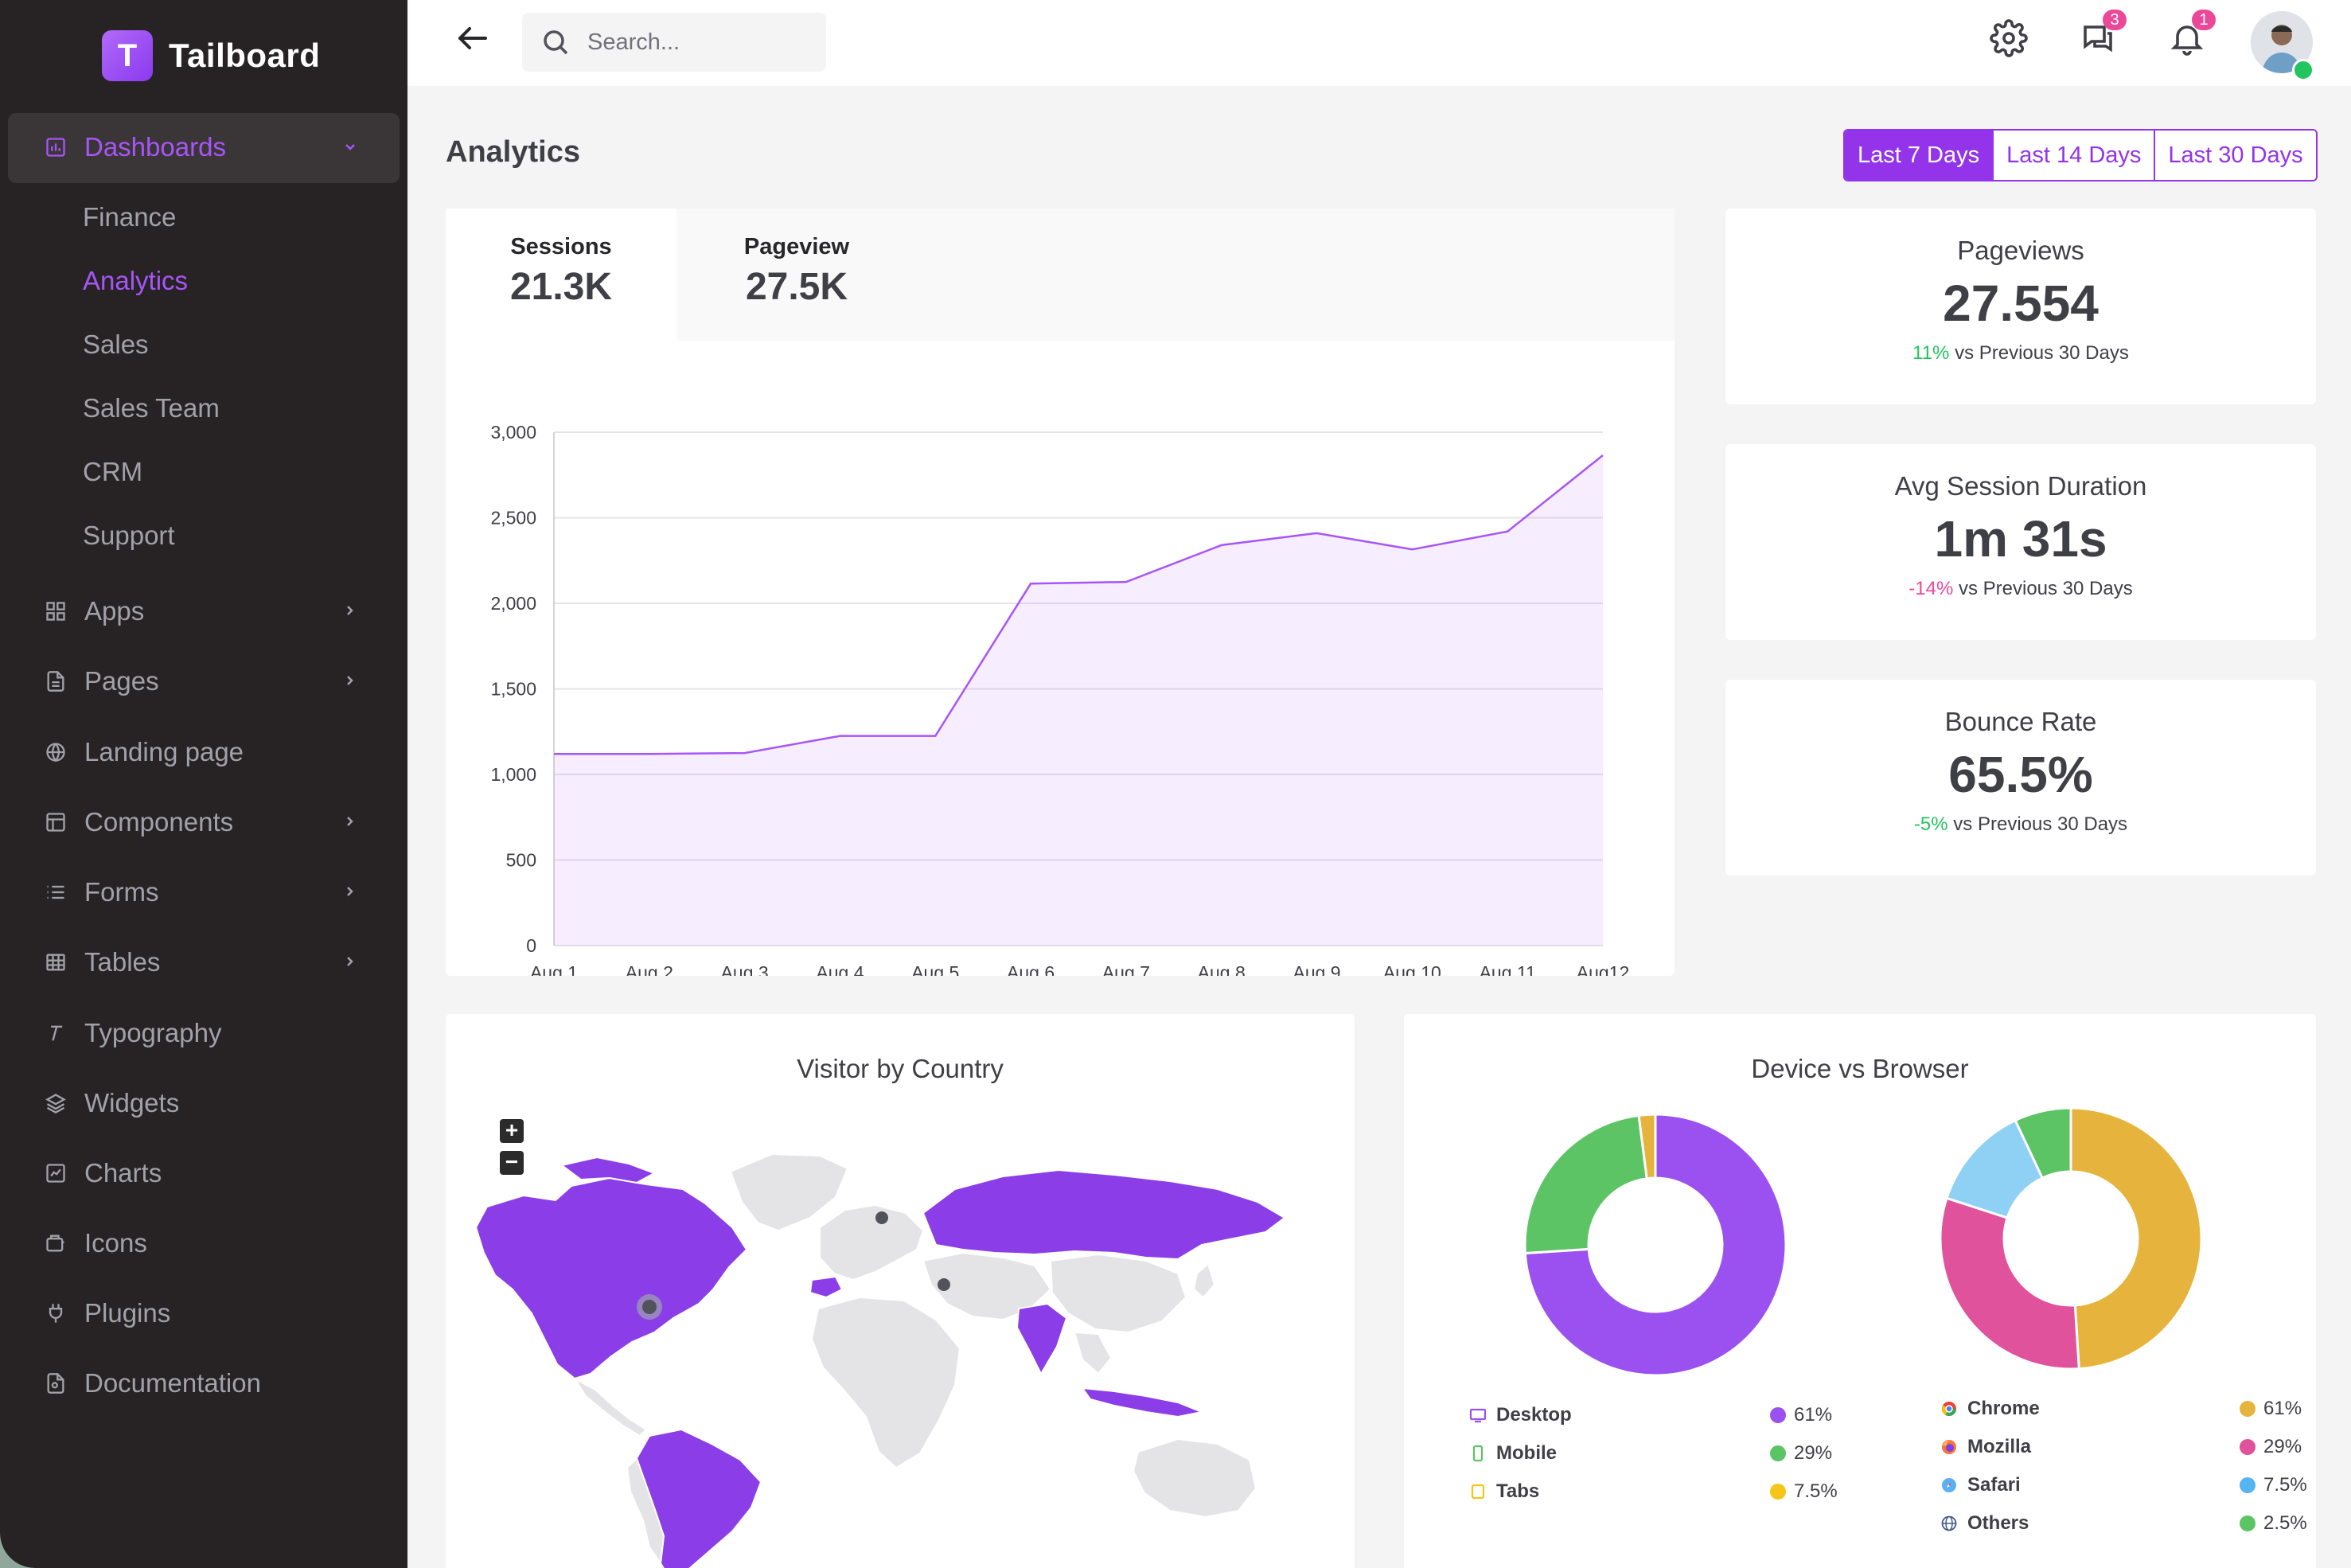  What do you see at coordinates (2009, 1283) in the screenshot?
I see `browser-slice-mozilla` at bounding box center [2009, 1283].